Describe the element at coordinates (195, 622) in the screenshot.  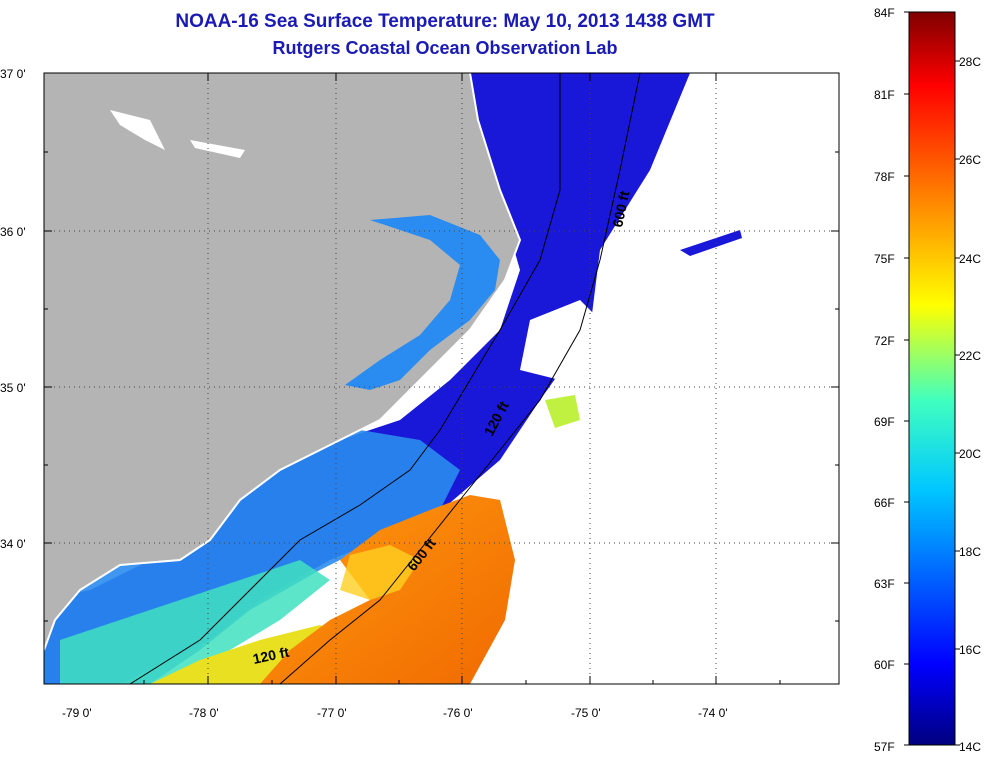
I see `ocean-teal-water` at that location.